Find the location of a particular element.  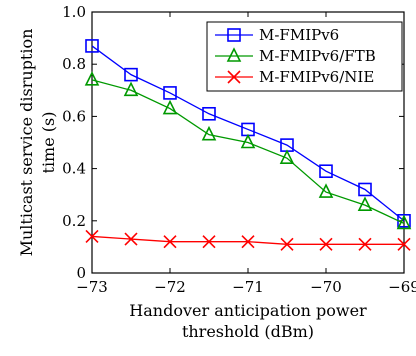

x-tick-label: −70 is located at coordinates (326, 287).